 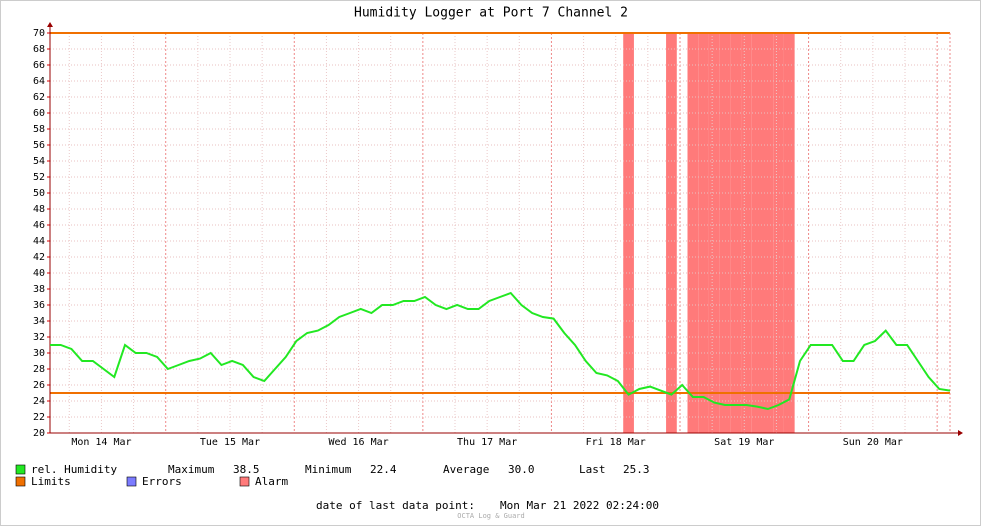 I want to click on y-tick-label: 36, so click(x=39, y=305).